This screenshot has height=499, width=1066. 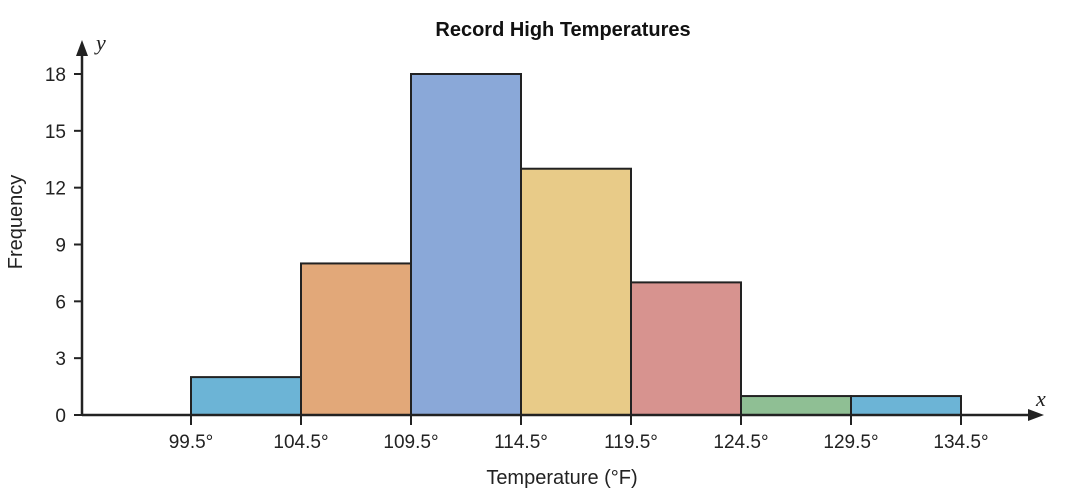 What do you see at coordinates (561, 478) in the screenshot?
I see `x-axis-label: Temperature (°F)` at bounding box center [561, 478].